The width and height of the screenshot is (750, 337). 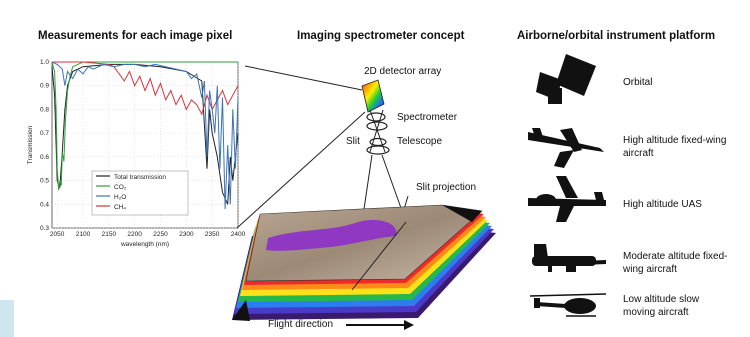 What do you see at coordinates (303, 78) in the screenshot?
I see `zoom-line-top` at bounding box center [303, 78].